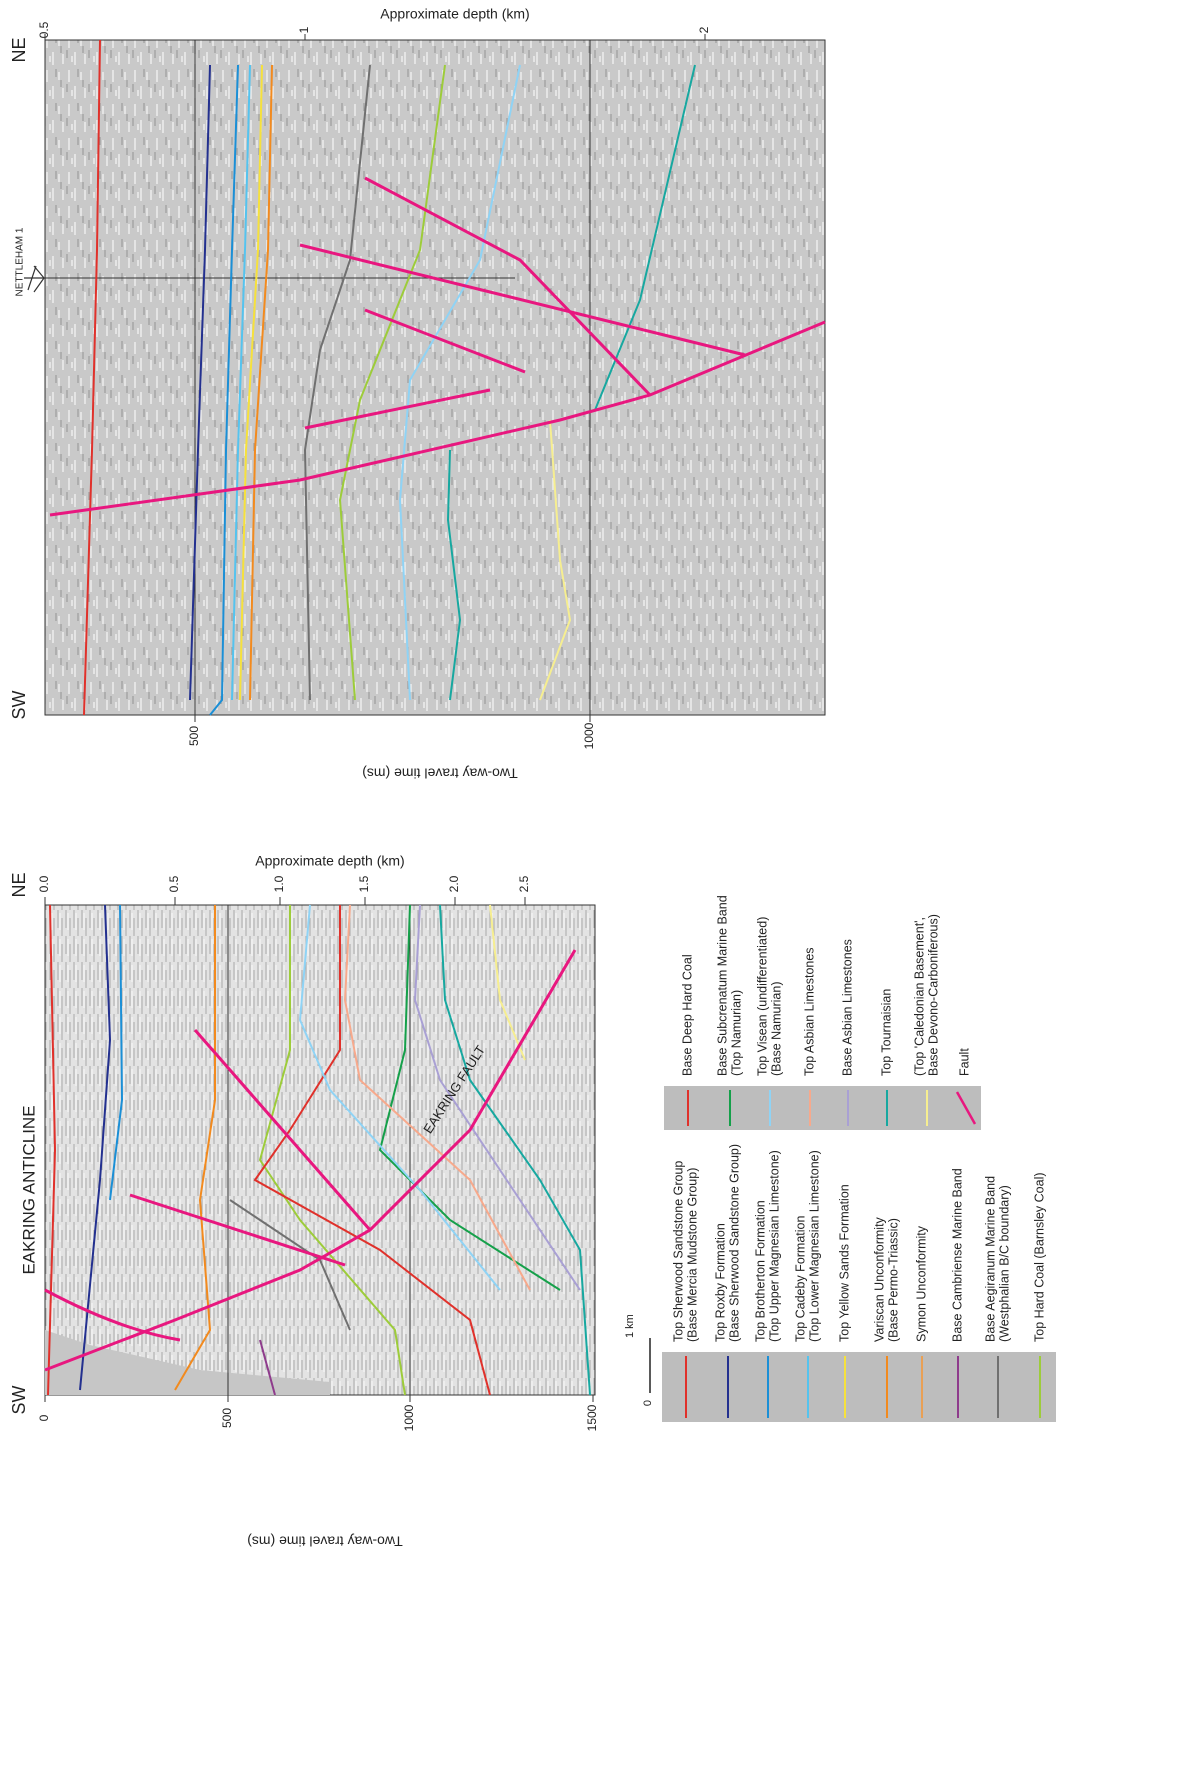 The height and width of the screenshot is (1784, 1203). I want to click on depth-tick-label: 1.5, so click(364, 883).